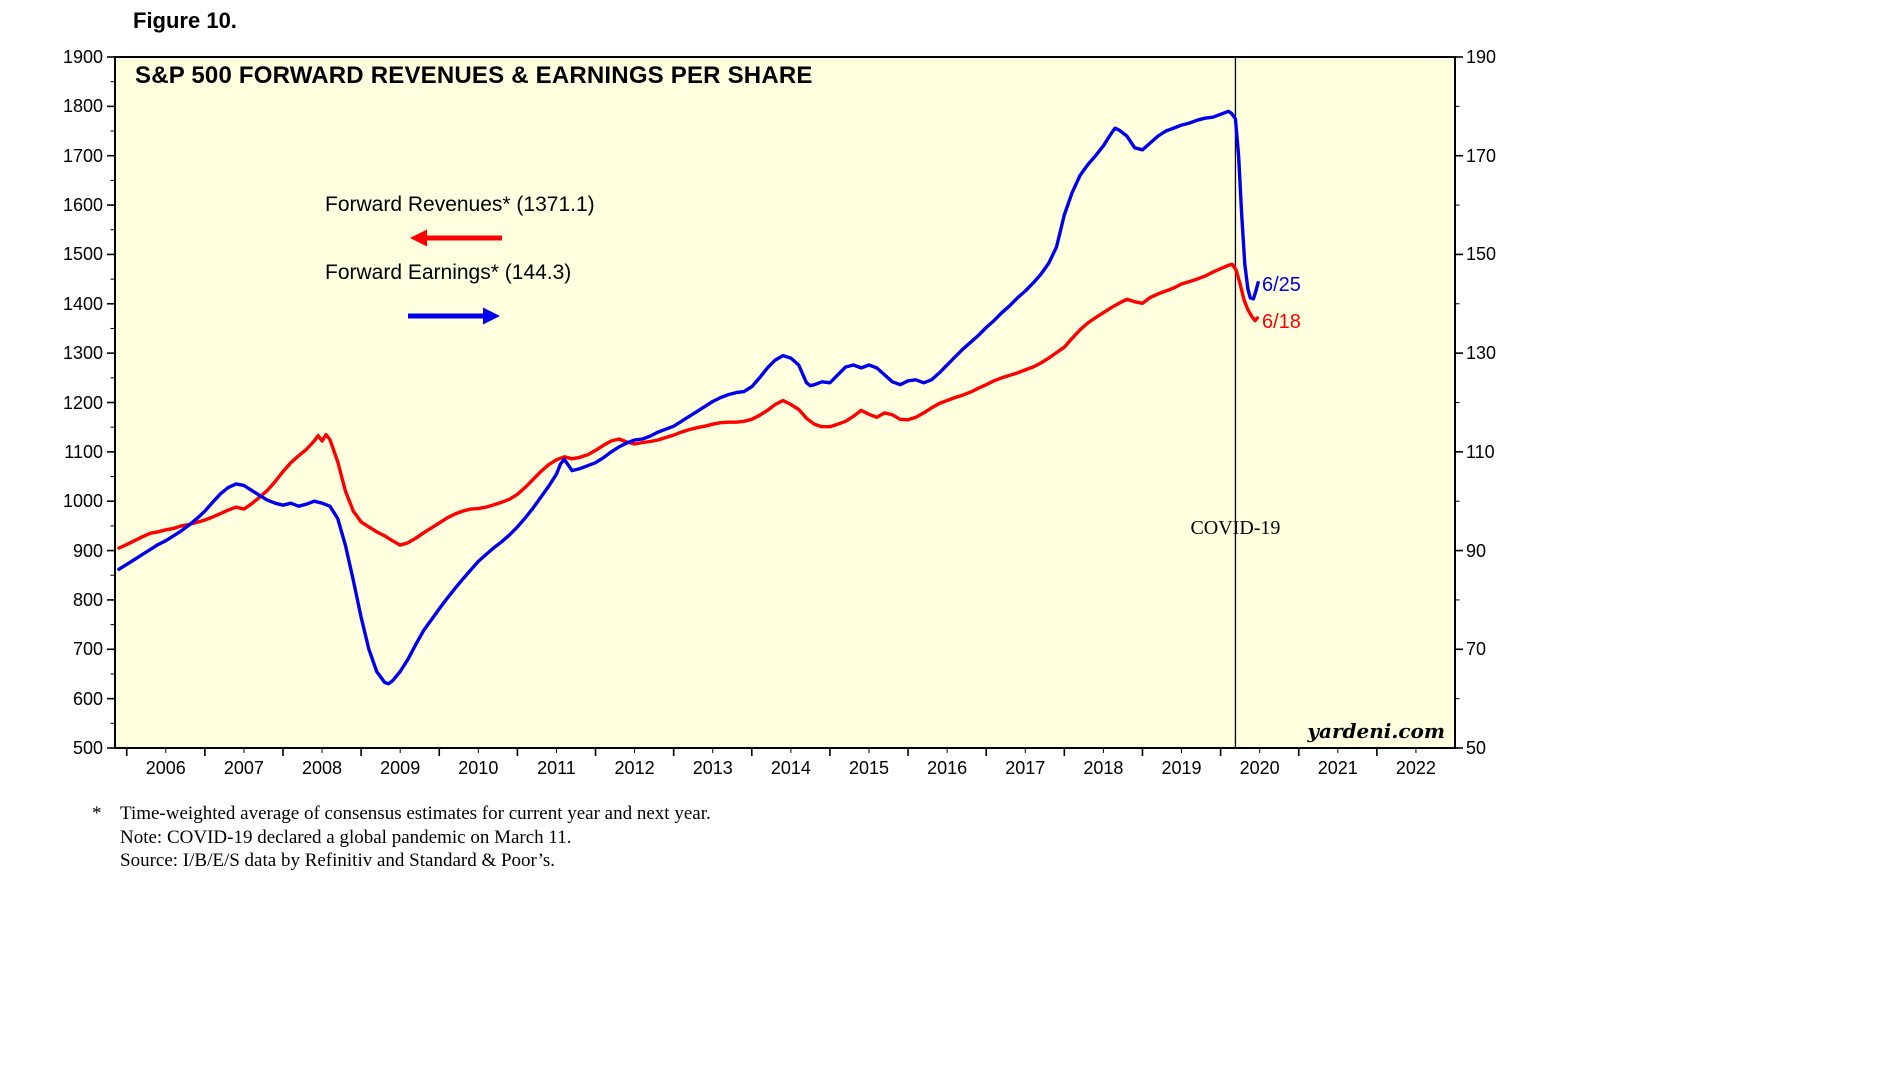 This screenshot has height=1088, width=1903. What do you see at coordinates (1259, 768) in the screenshot?
I see `x-axis-year-label: 2020` at bounding box center [1259, 768].